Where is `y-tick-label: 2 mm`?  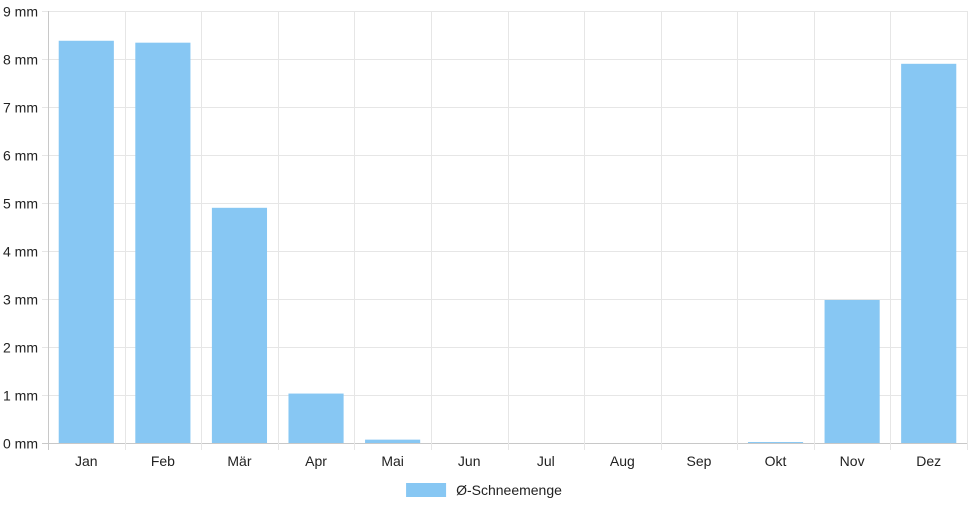
y-tick-label: 2 mm is located at coordinates (20, 348).